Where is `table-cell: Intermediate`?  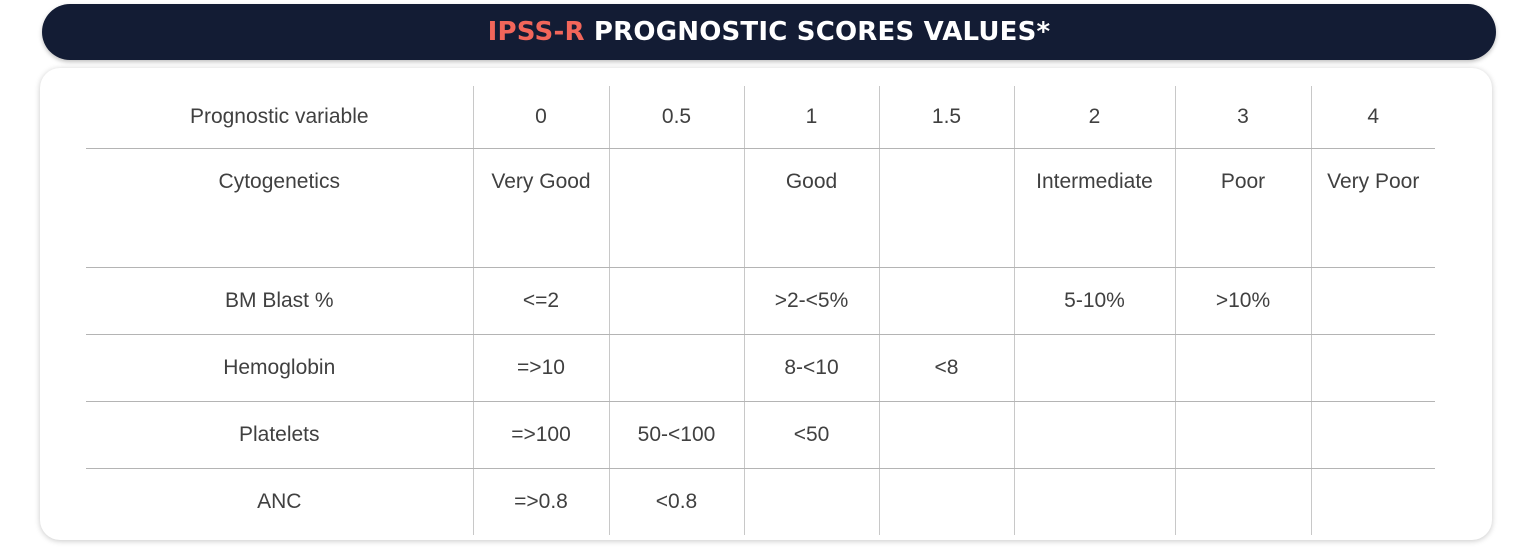 table-cell: Intermediate is located at coordinates (1094, 208).